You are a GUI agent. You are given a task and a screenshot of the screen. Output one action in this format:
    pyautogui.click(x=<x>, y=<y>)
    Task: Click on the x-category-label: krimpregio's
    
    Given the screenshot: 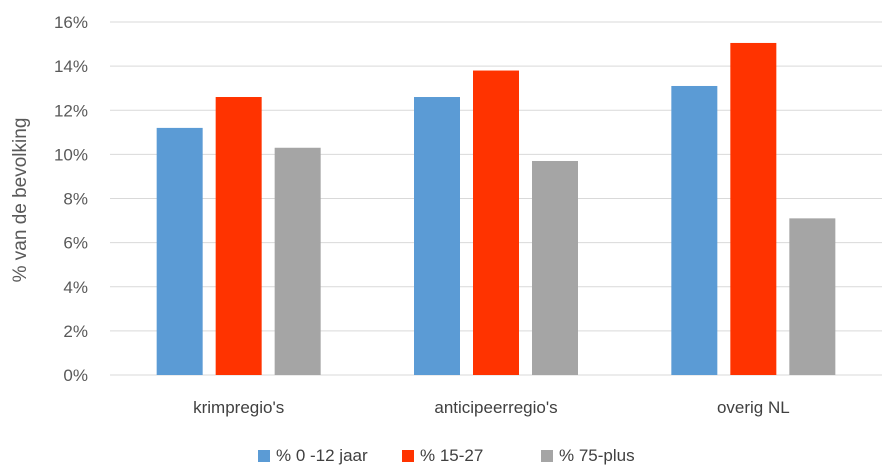 What is the action you would take?
    pyautogui.click(x=238, y=407)
    